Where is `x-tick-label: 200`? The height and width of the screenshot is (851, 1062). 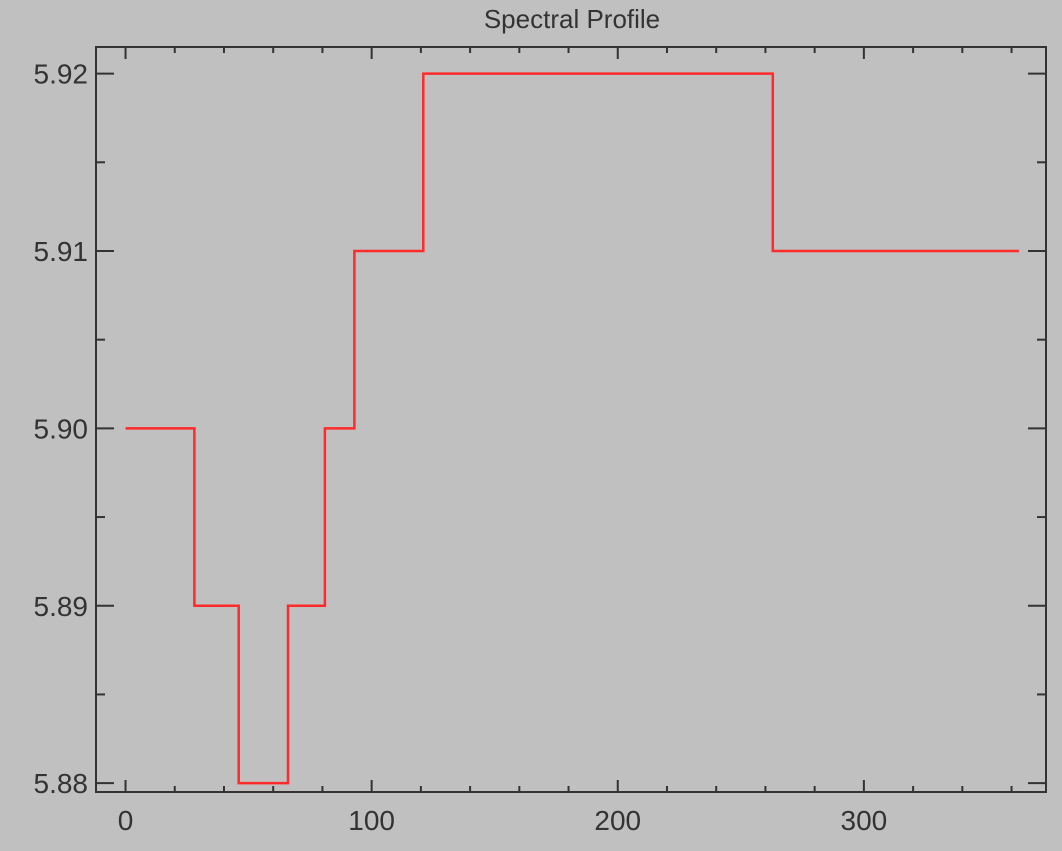
x-tick-label: 200 is located at coordinates (617, 820).